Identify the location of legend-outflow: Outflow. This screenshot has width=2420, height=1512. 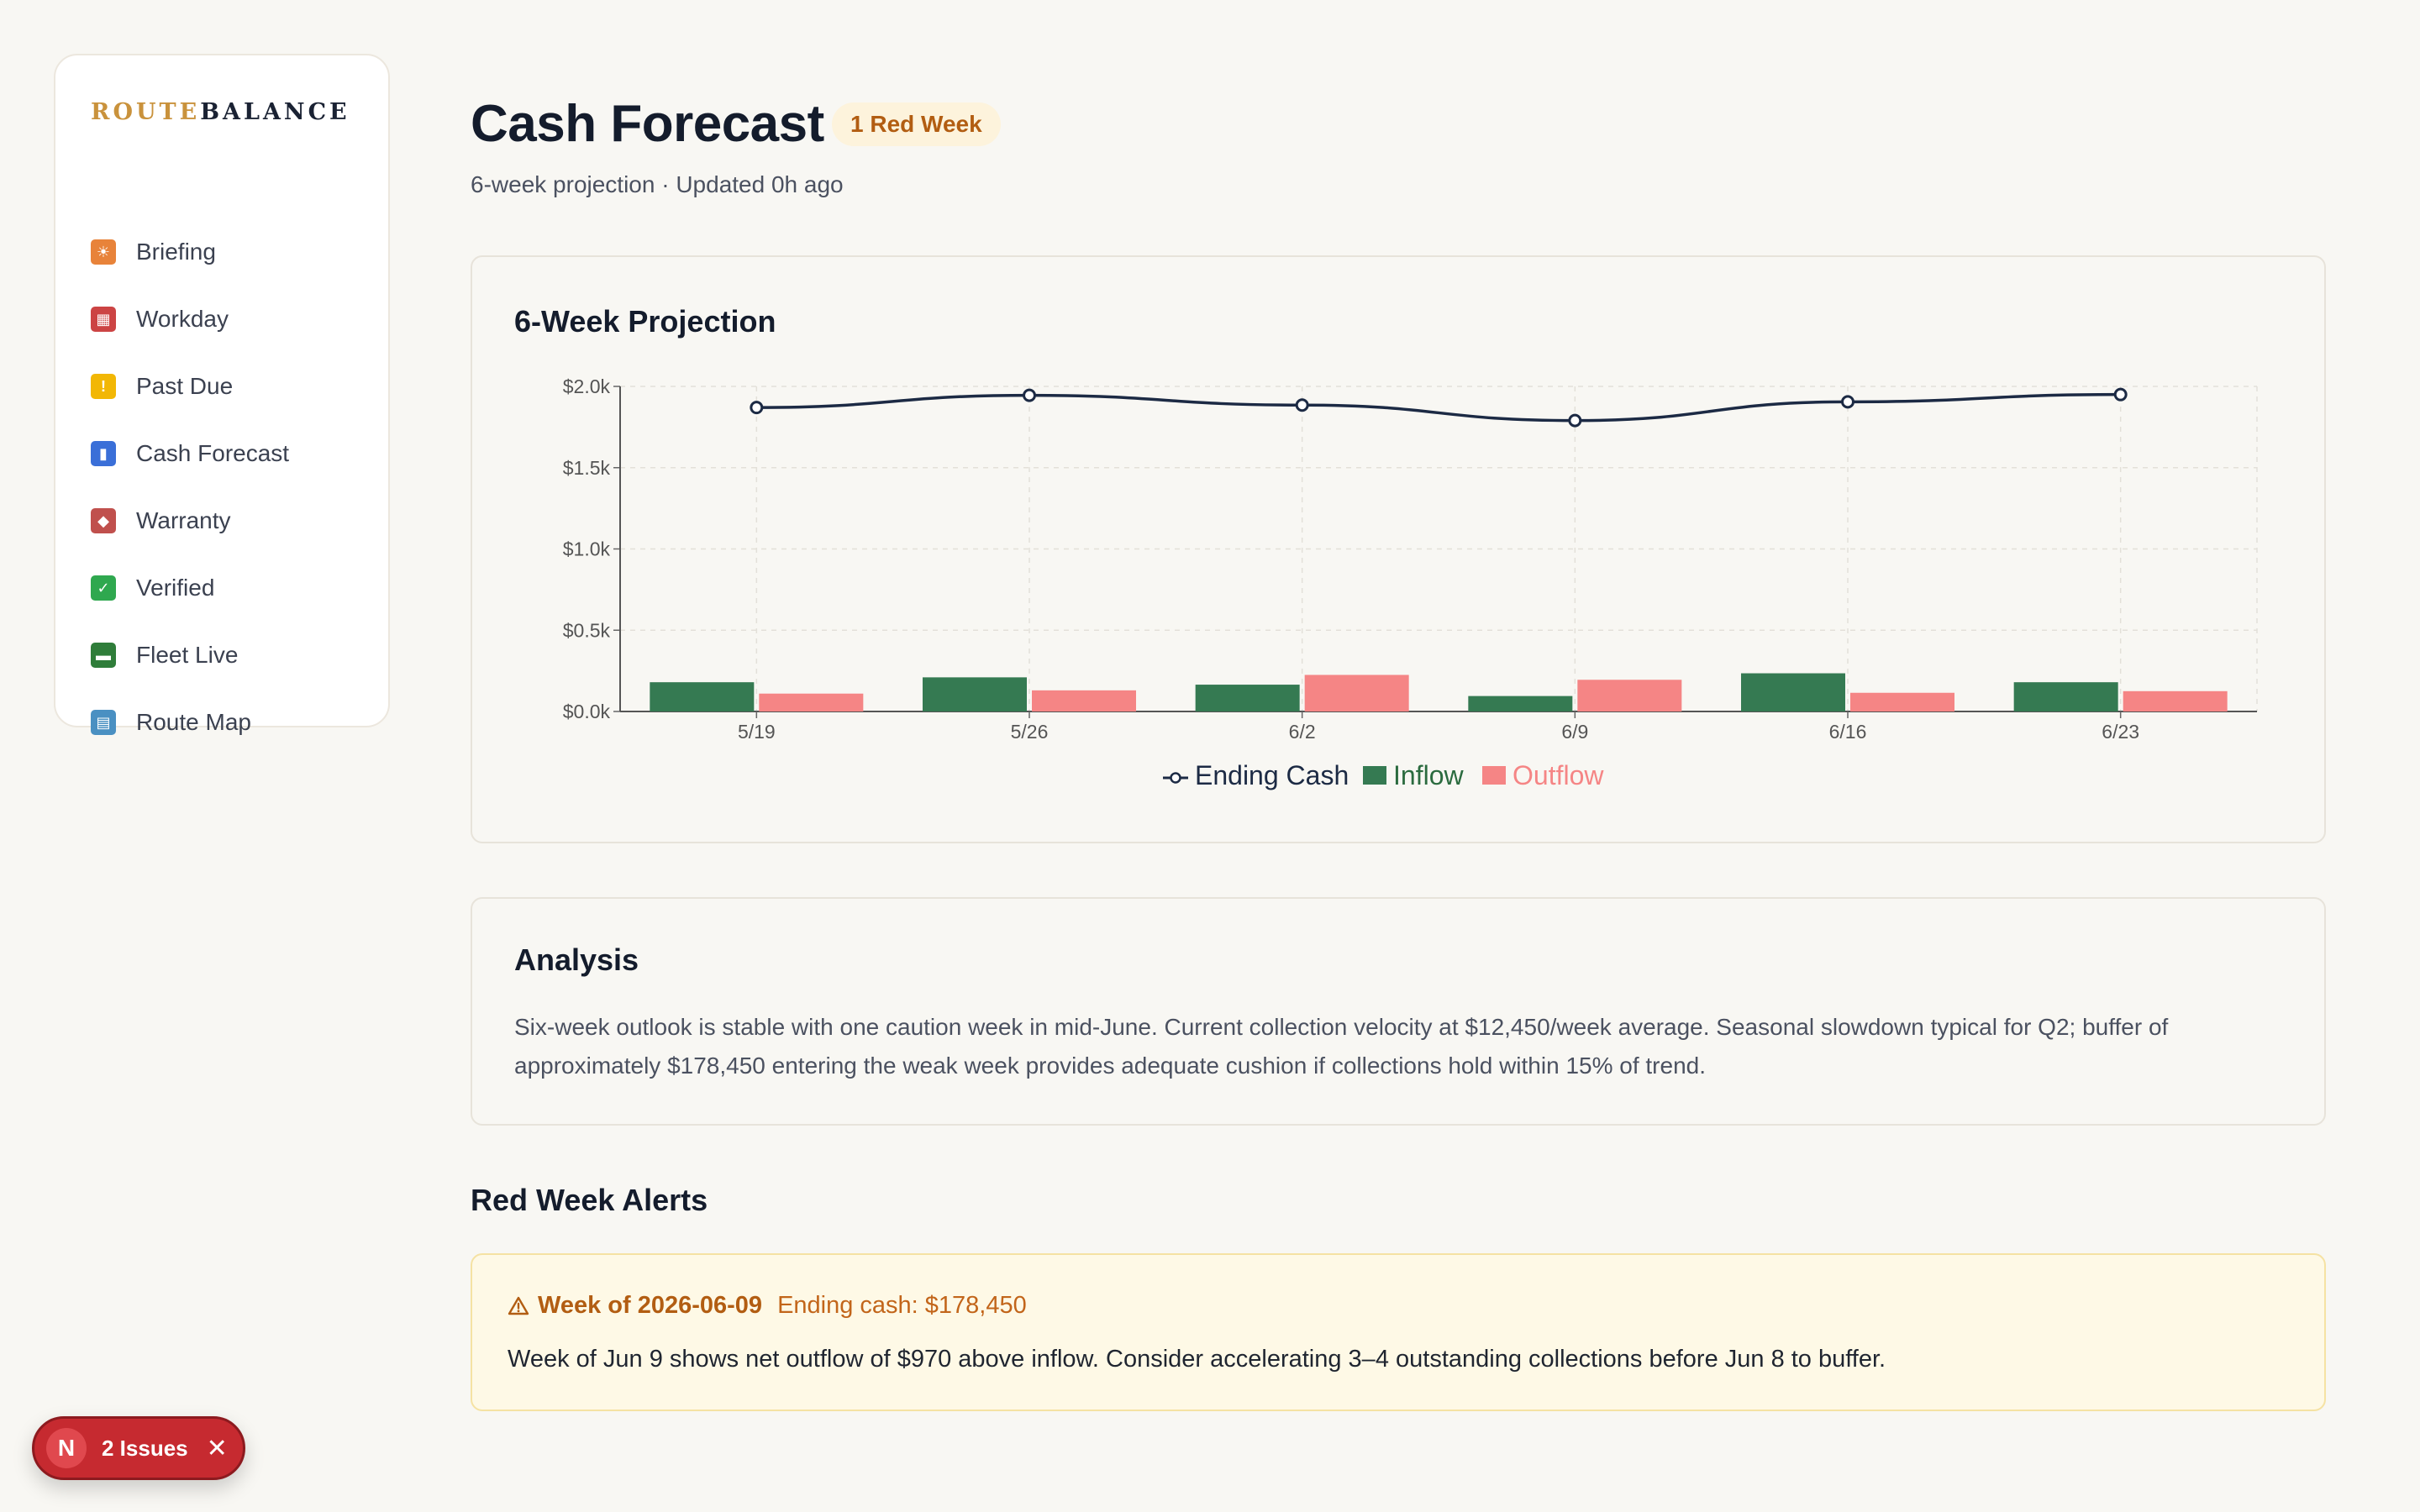
(1558, 775).